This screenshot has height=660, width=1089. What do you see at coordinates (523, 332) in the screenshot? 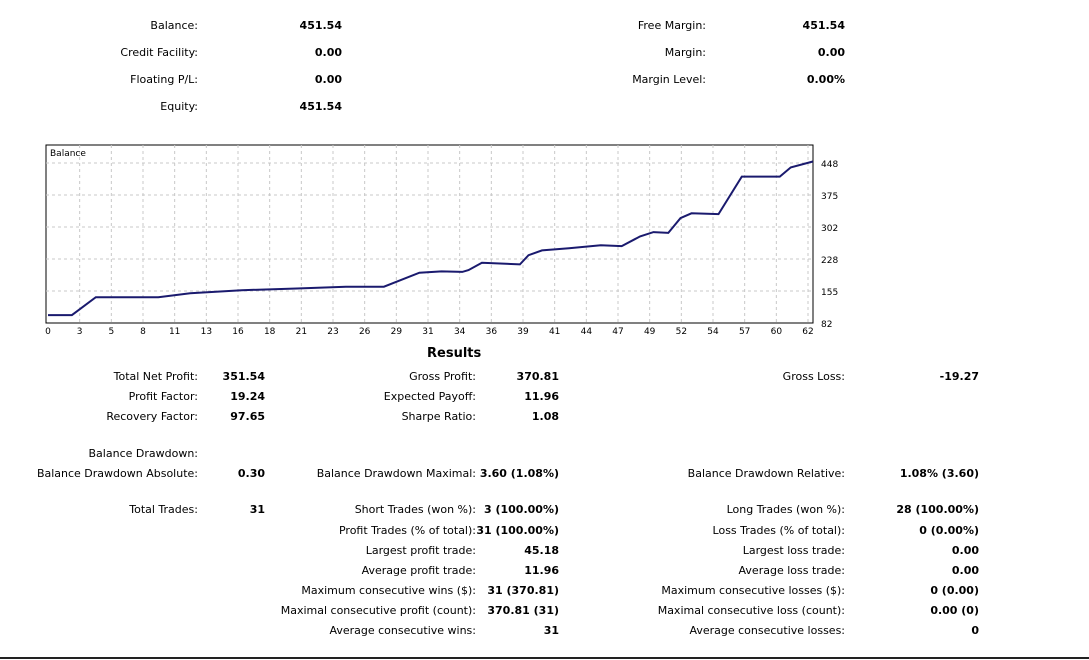
I see `x-tick-label: 39` at bounding box center [523, 332].